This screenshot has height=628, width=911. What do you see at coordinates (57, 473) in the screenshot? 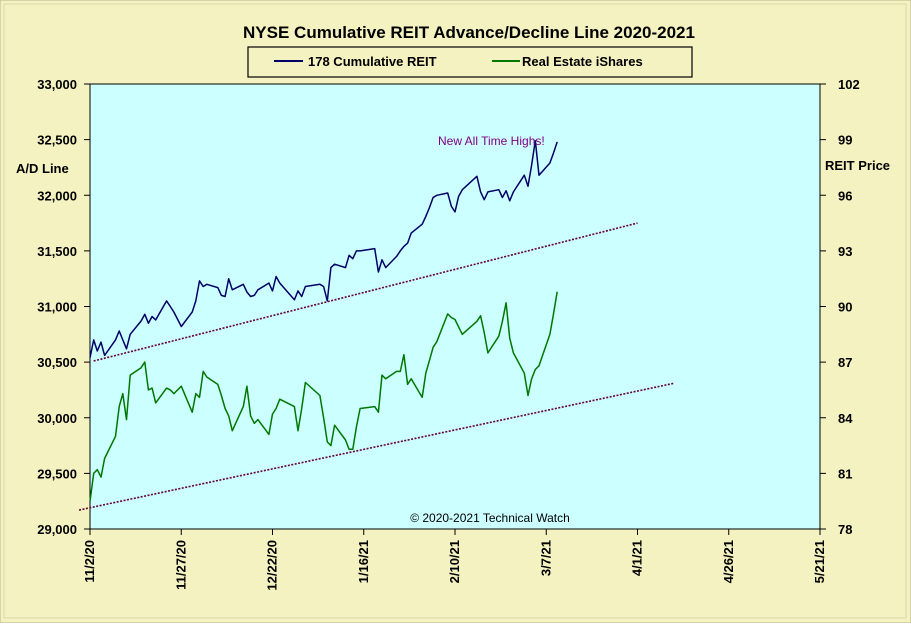
I see `y-tick-label-left: 29,500` at bounding box center [57, 473].